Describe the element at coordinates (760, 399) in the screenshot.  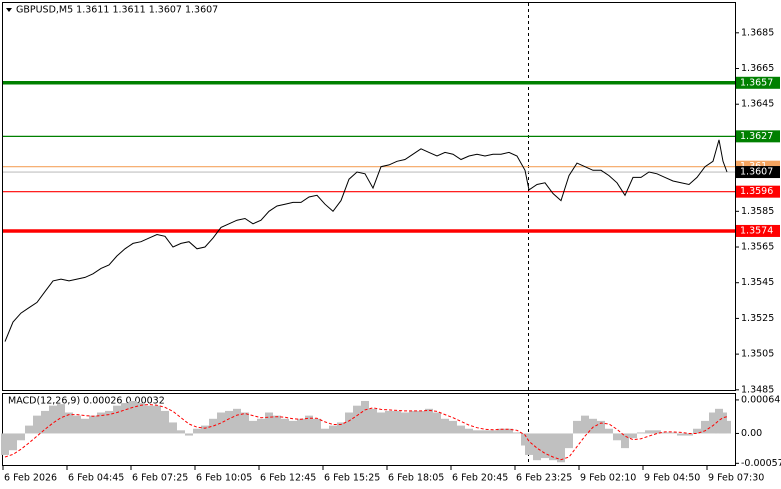
I see `y-tick-label: 0.00064` at that location.